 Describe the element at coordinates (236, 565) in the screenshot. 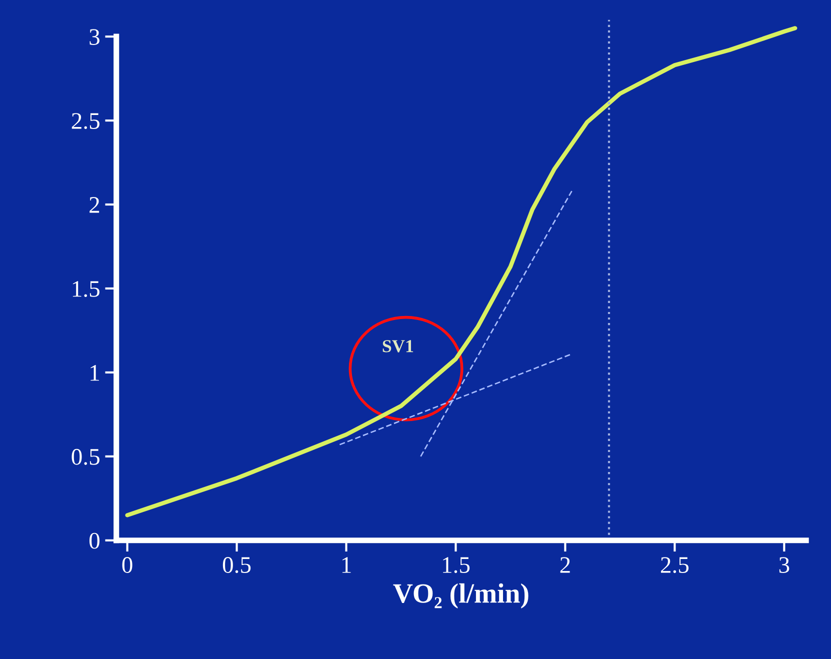

I see `x-tick-label: 0.5` at that location.